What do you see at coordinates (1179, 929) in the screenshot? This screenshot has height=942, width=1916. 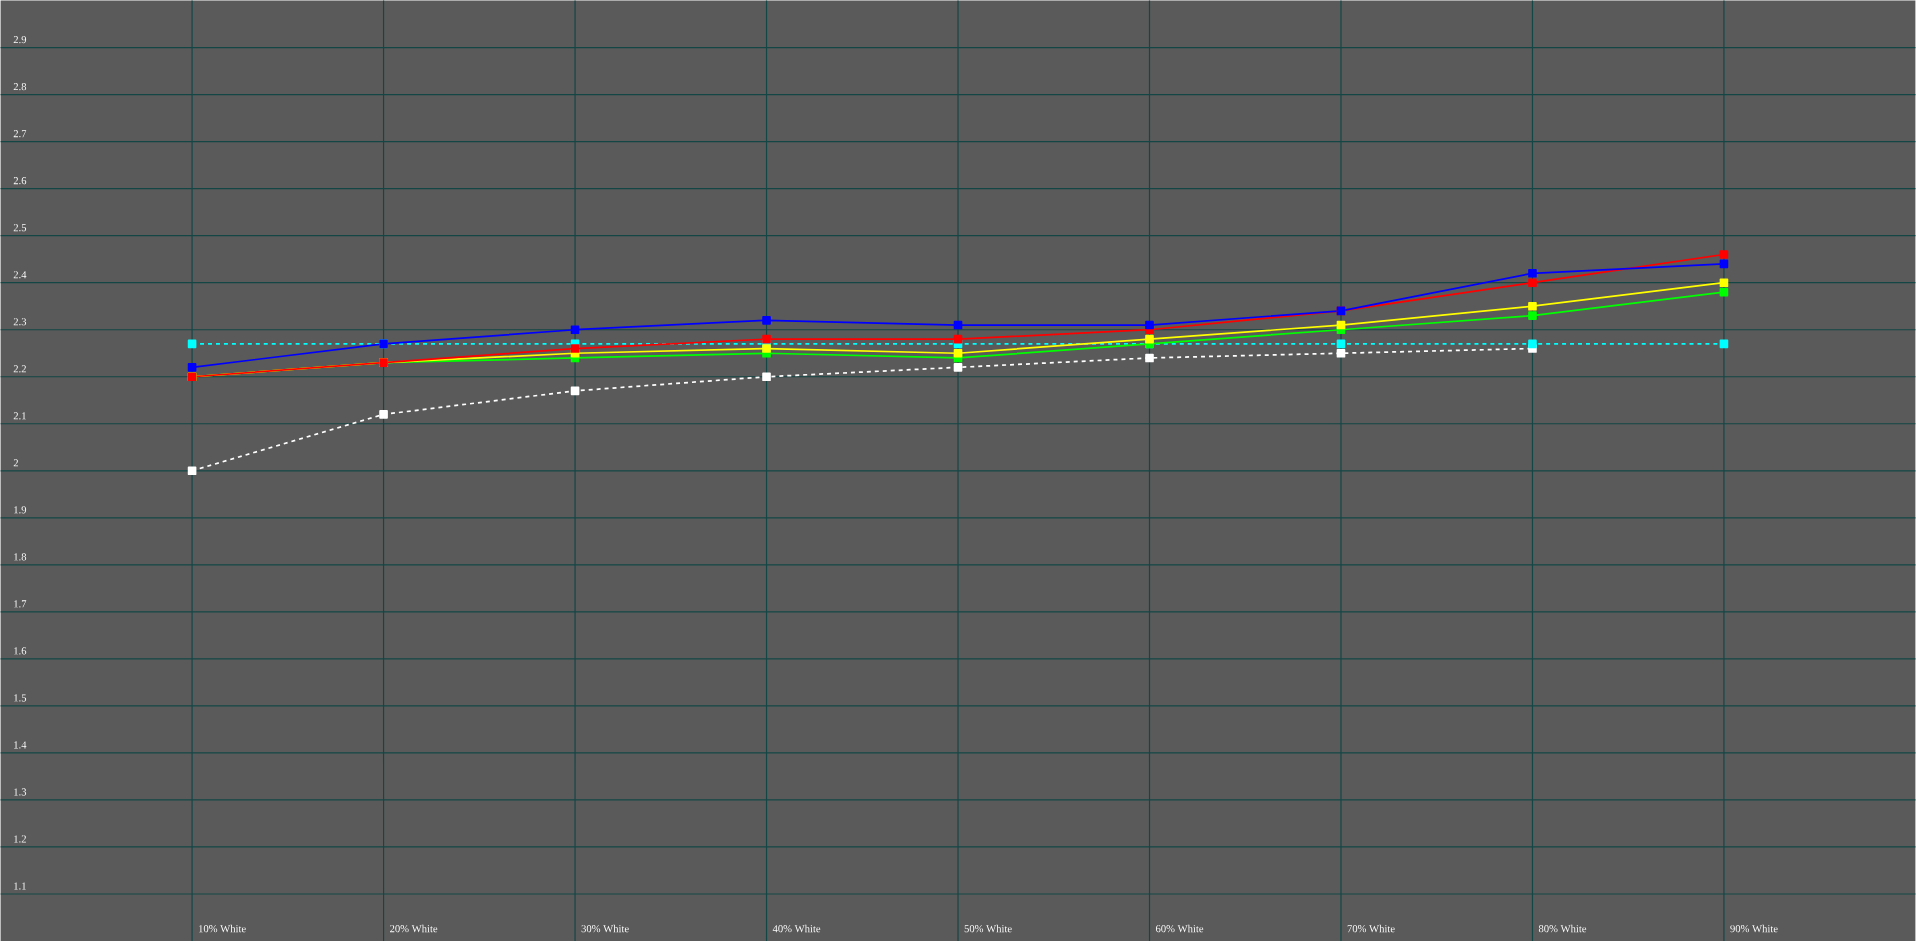 I see `x-tick-label: 60% White` at bounding box center [1179, 929].